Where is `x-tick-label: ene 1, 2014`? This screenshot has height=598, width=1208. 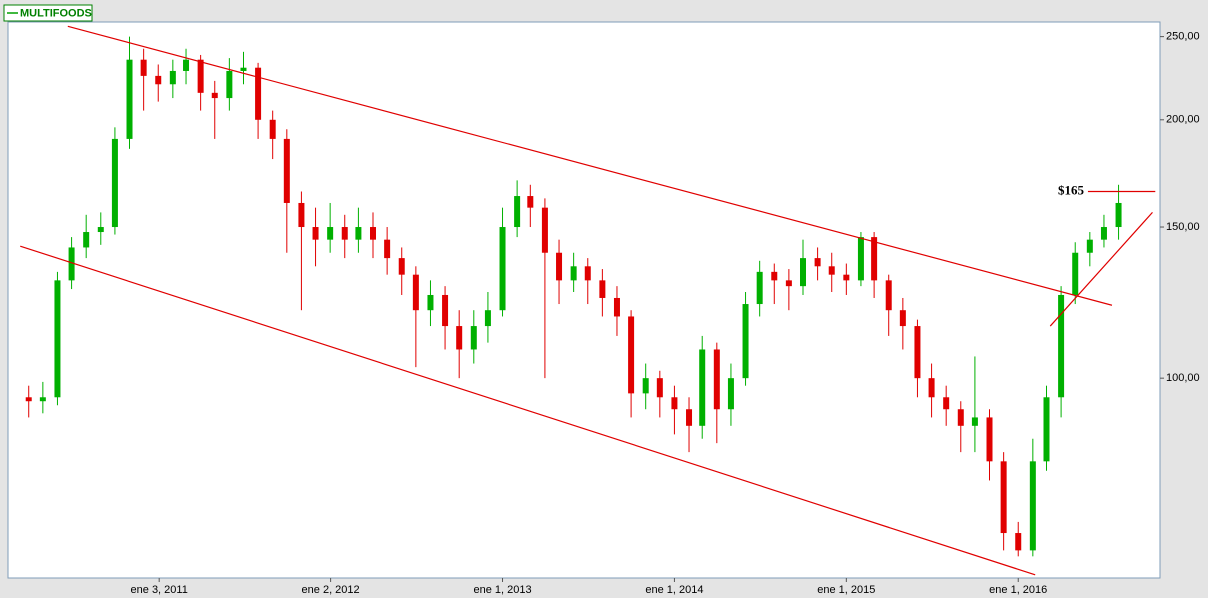 x-tick-label: ene 1, 2014 is located at coordinates (674, 590).